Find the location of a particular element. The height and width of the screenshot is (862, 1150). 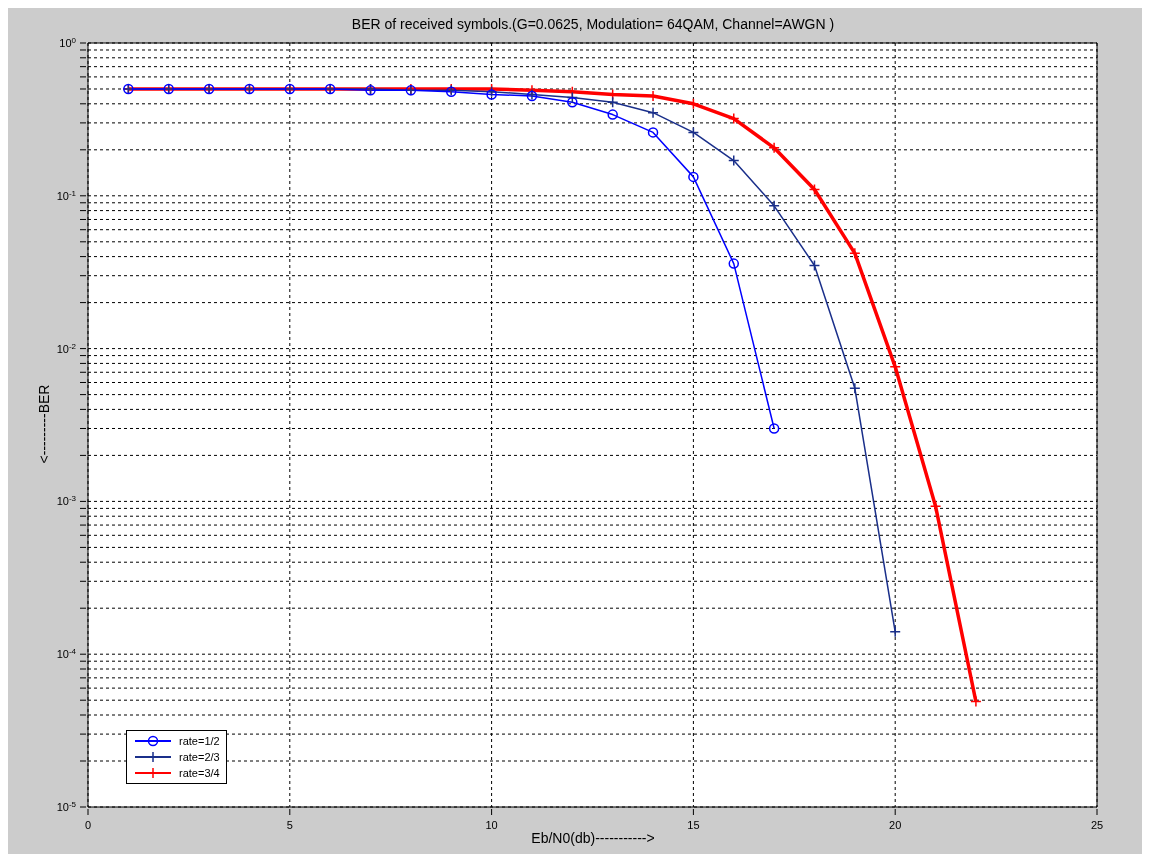

x-tick-label: 10 is located at coordinates (491, 825).